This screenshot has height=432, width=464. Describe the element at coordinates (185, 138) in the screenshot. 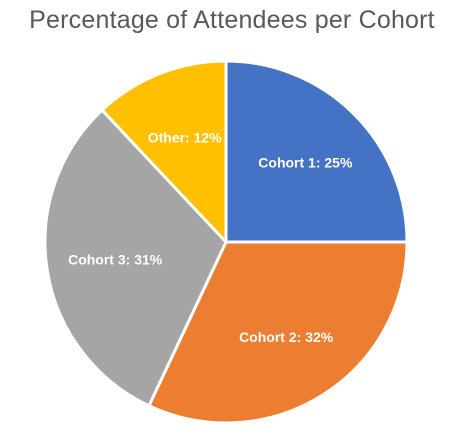

I see `data-label-other: Other: 12%` at that location.